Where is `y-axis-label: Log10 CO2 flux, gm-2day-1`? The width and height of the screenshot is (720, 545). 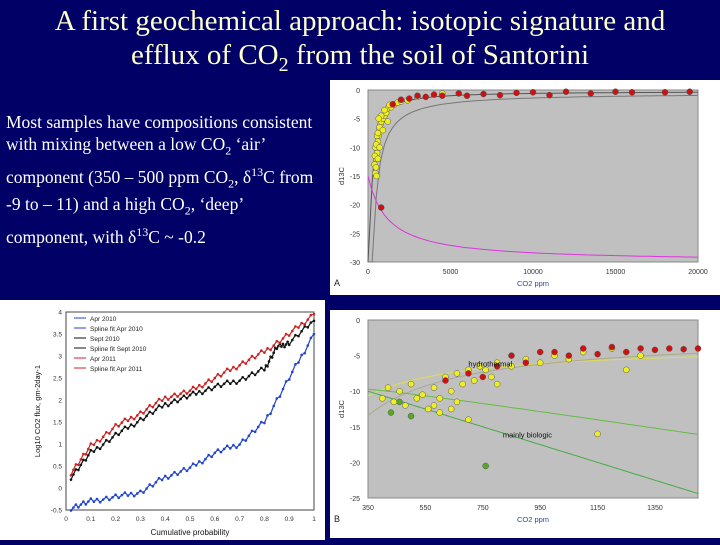 y-axis-label: Log10 CO2 flux, gm-2day-1 is located at coordinates (37, 411).